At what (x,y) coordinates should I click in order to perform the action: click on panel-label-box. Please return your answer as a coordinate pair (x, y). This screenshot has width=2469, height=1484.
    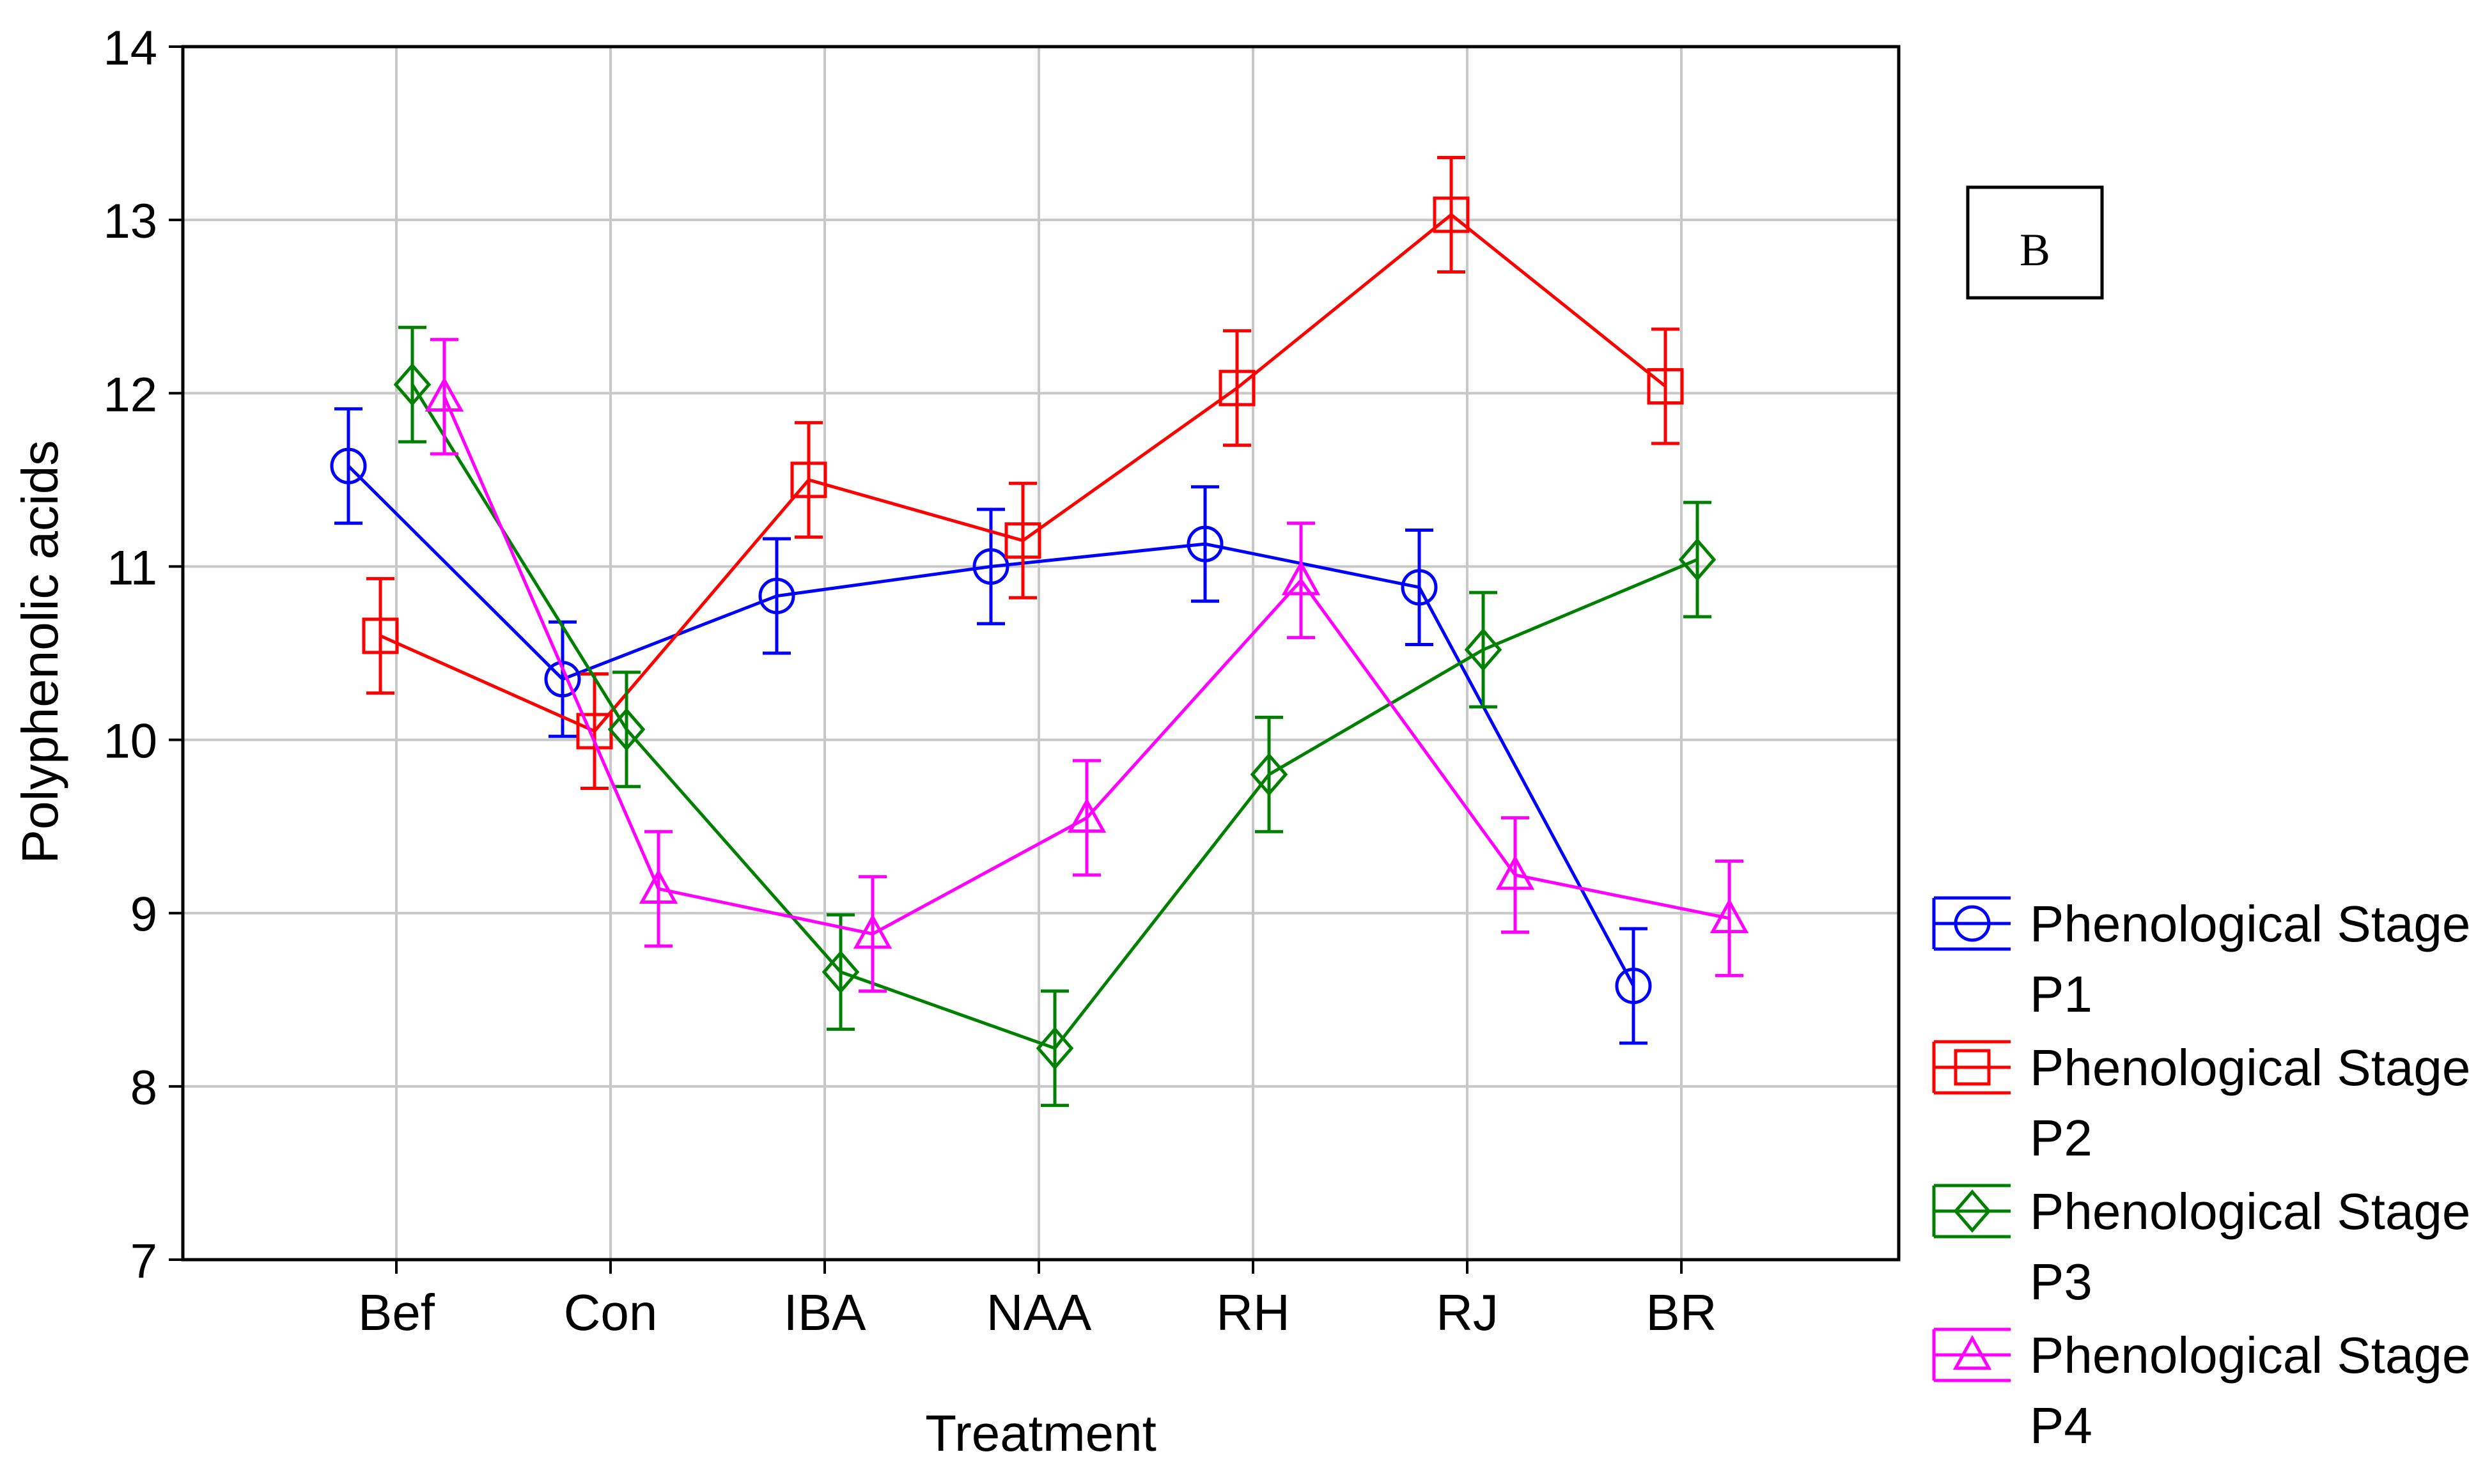
    Looking at the image, I should click on (2035, 243).